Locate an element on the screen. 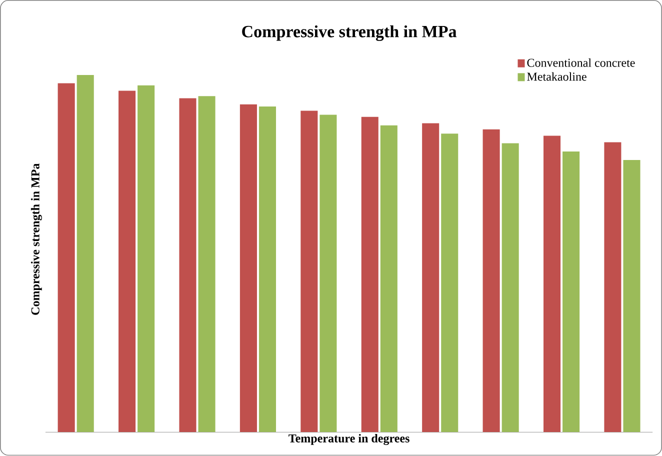  chart-title: Compressive strength in MPa is located at coordinates (349, 34).